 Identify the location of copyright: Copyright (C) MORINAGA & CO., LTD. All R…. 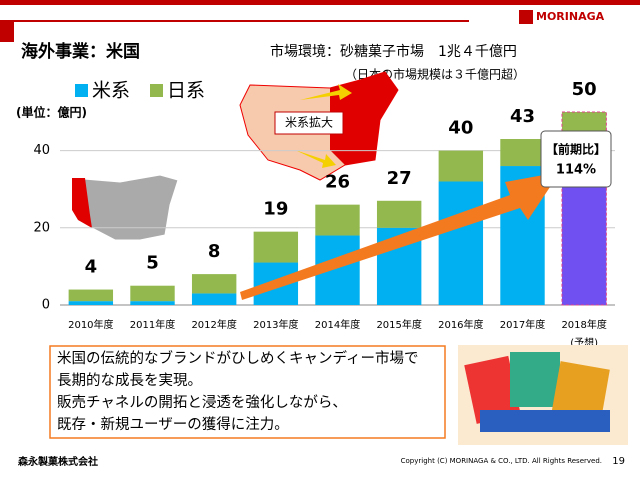
(501, 461).